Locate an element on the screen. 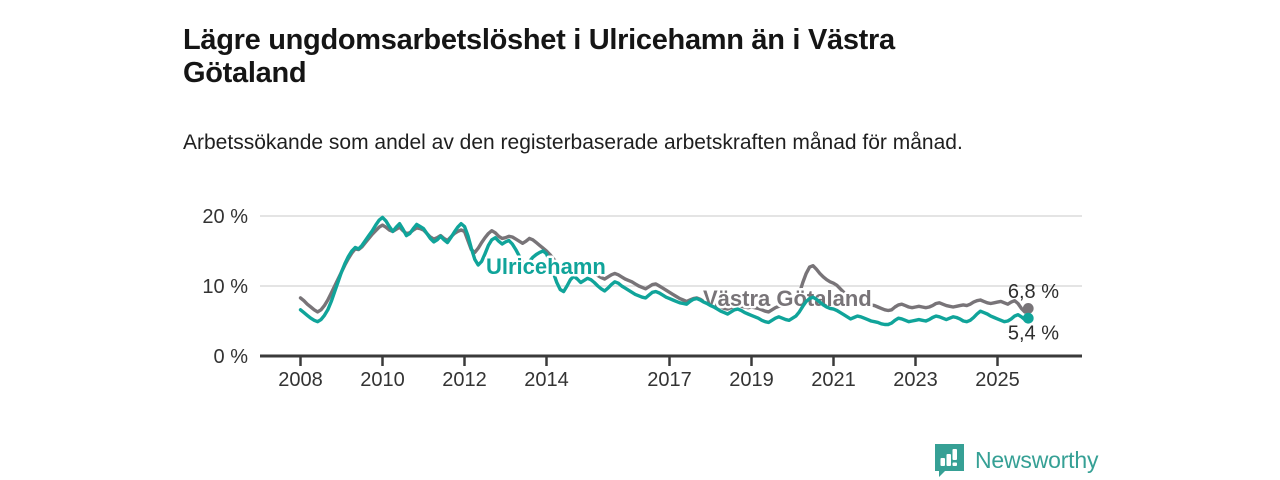 The width and height of the screenshot is (1280, 480). end-dot-ulricehamn is located at coordinates (1028, 318).